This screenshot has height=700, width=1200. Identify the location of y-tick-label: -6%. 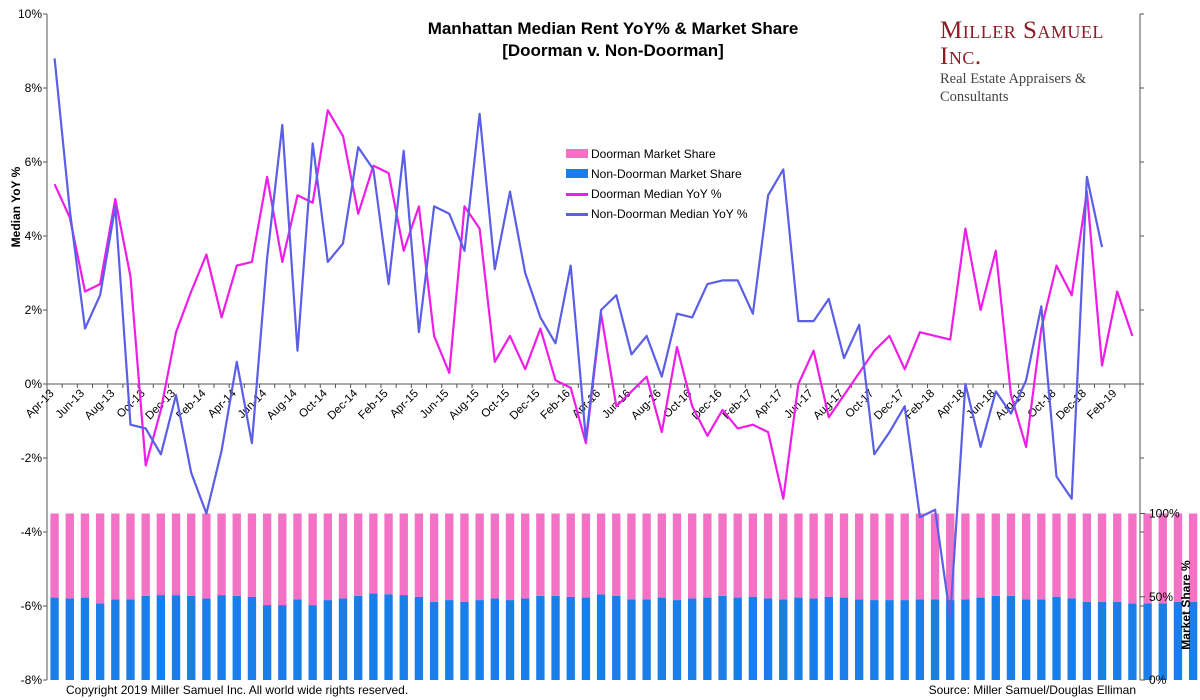
(32, 606).